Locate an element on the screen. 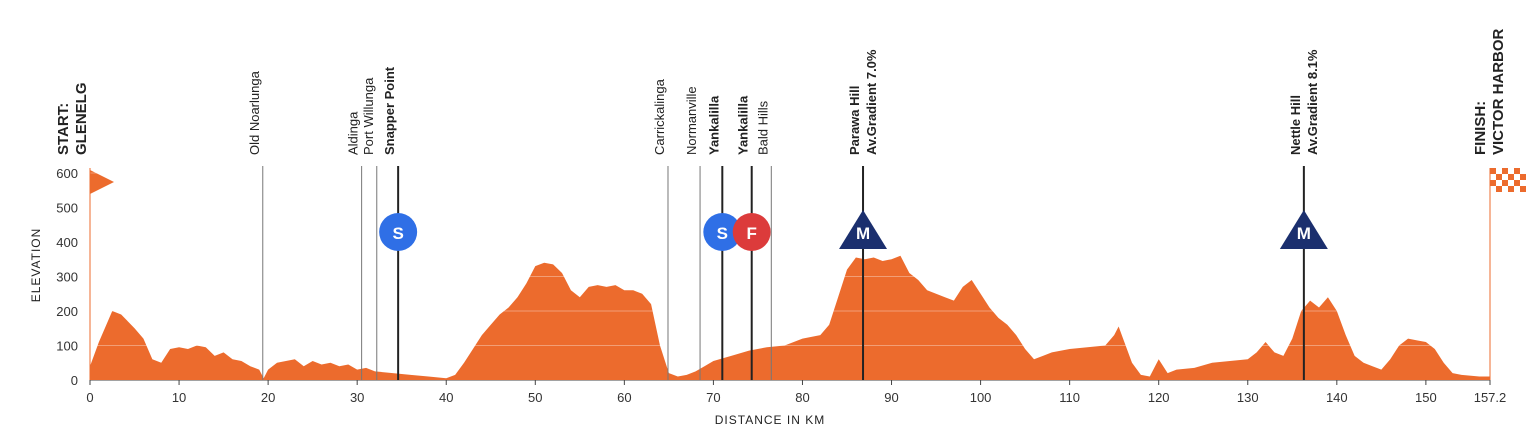 The width and height of the screenshot is (1536, 435). x-tick-label: 50 is located at coordinates (535, 397).